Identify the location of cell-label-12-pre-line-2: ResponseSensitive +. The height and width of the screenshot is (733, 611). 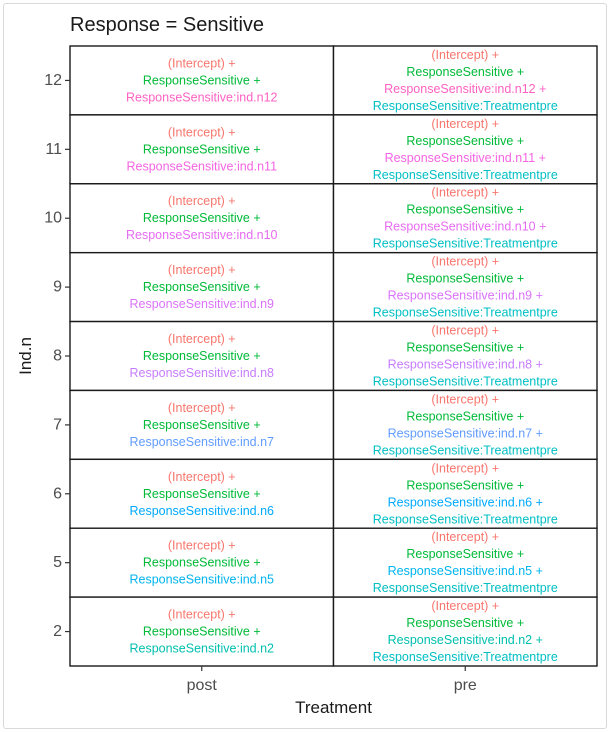
(465, 72).